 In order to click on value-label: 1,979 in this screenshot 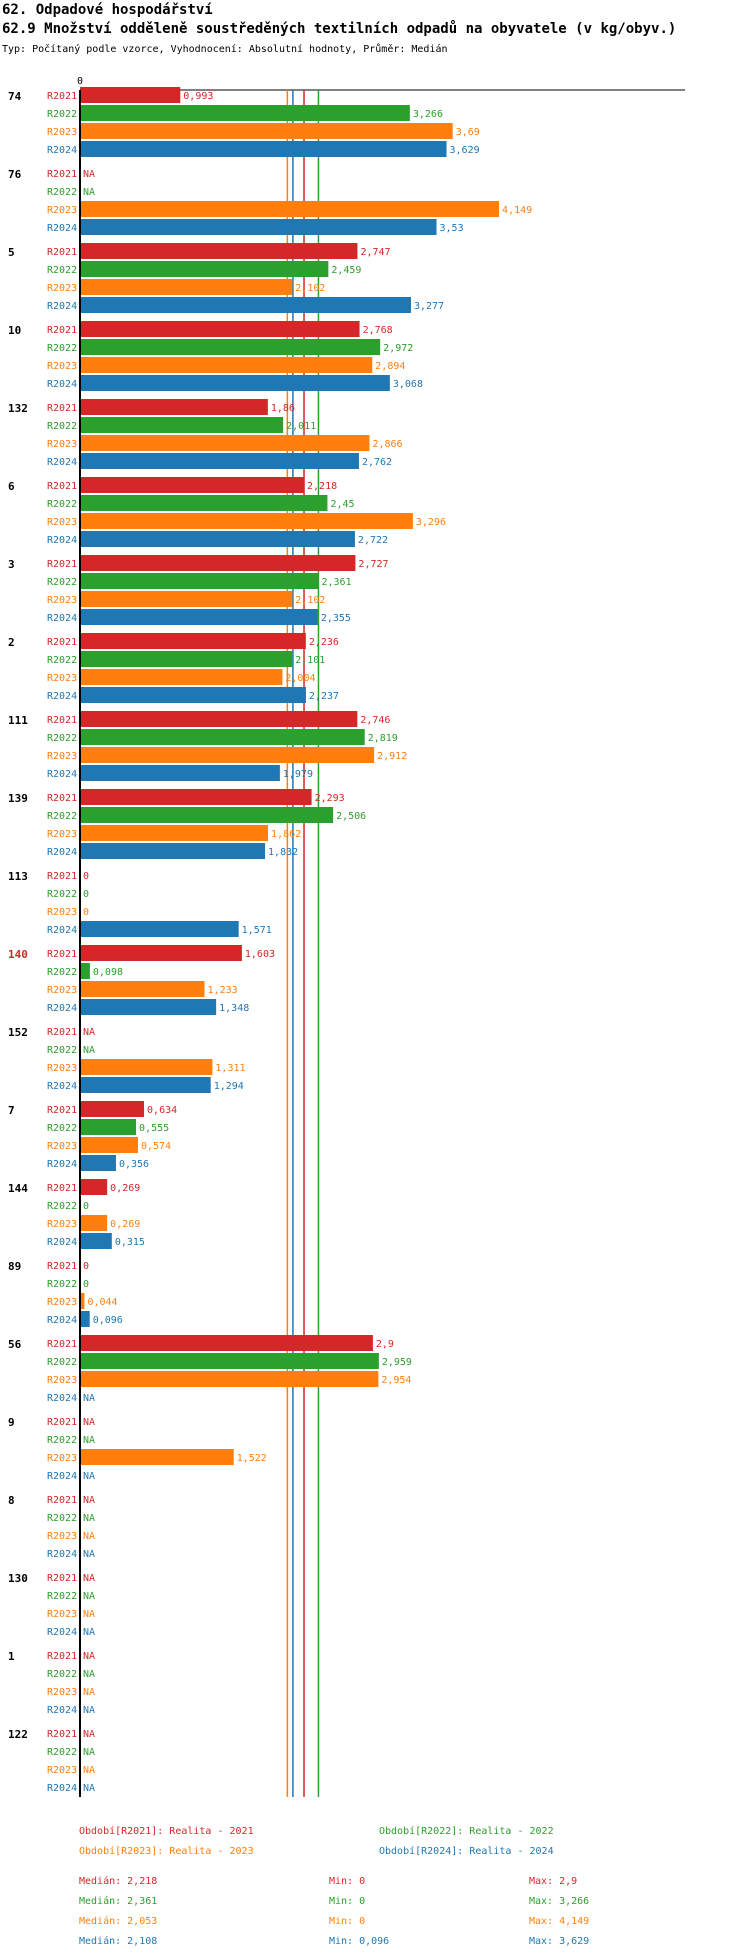, I will do `click(298, 774)`.